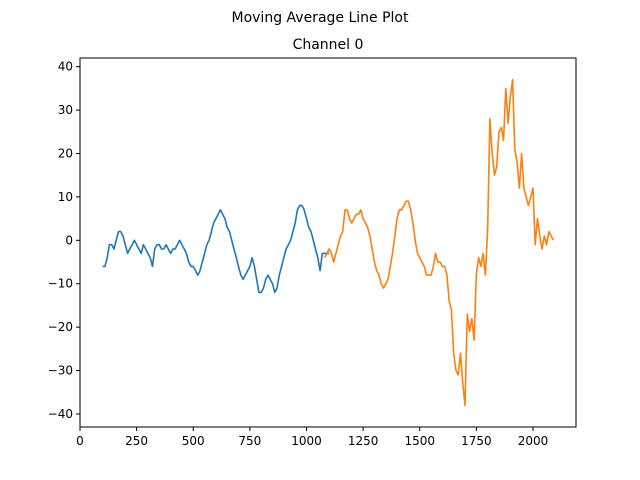 Image resolution: width=640 pixels, height=480 pixels. I want to click on y-tick-label: −30, so click(60, 371).